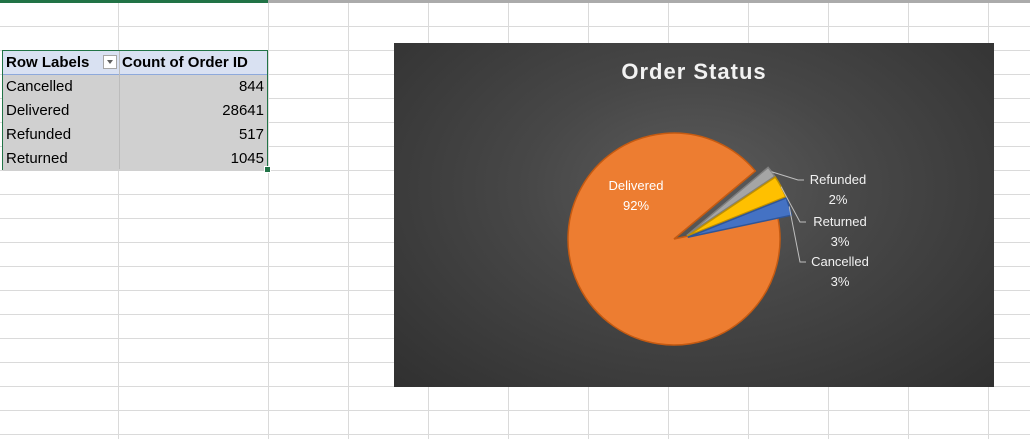 The width and height of the screenshot is (1030, 439). Describe the element at coordinates (840, 261) in the screenshot. I see `data-label-cancelled-name: Cancelled` at that location.